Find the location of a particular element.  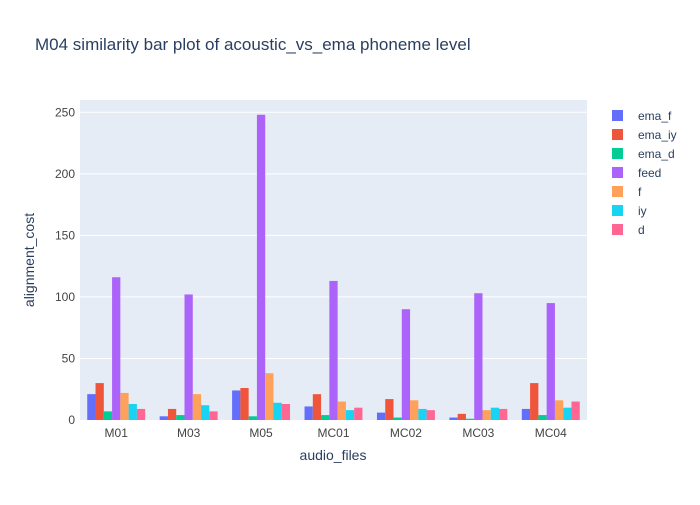

bar-feed-MC01 is located at coordinates (333, 350).